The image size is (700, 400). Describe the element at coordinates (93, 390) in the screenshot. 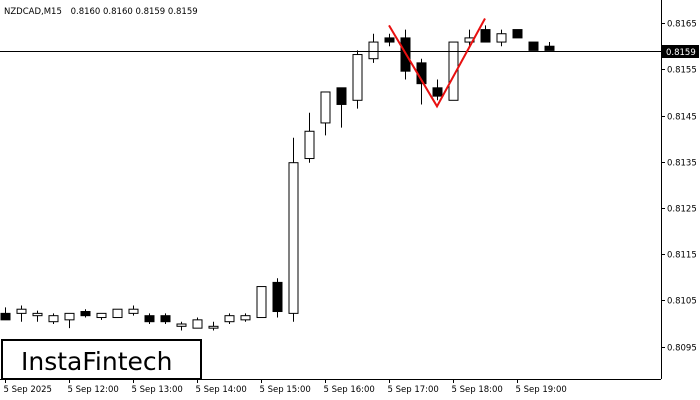

I see `x-tick-label: 5 Sep 12:00` at that location.